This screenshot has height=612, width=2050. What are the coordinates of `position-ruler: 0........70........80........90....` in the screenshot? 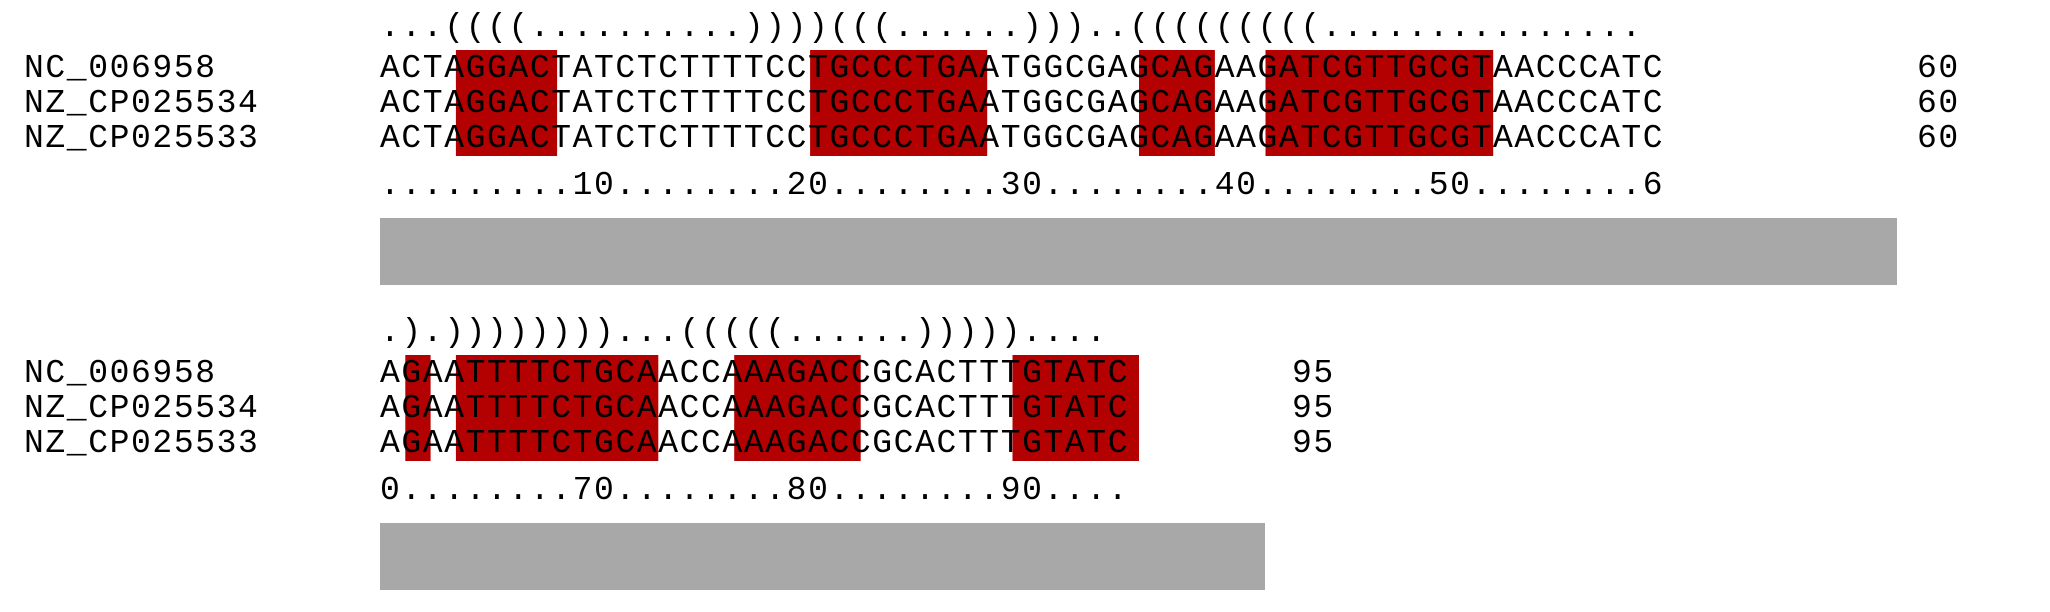 It's located at (754, 490).